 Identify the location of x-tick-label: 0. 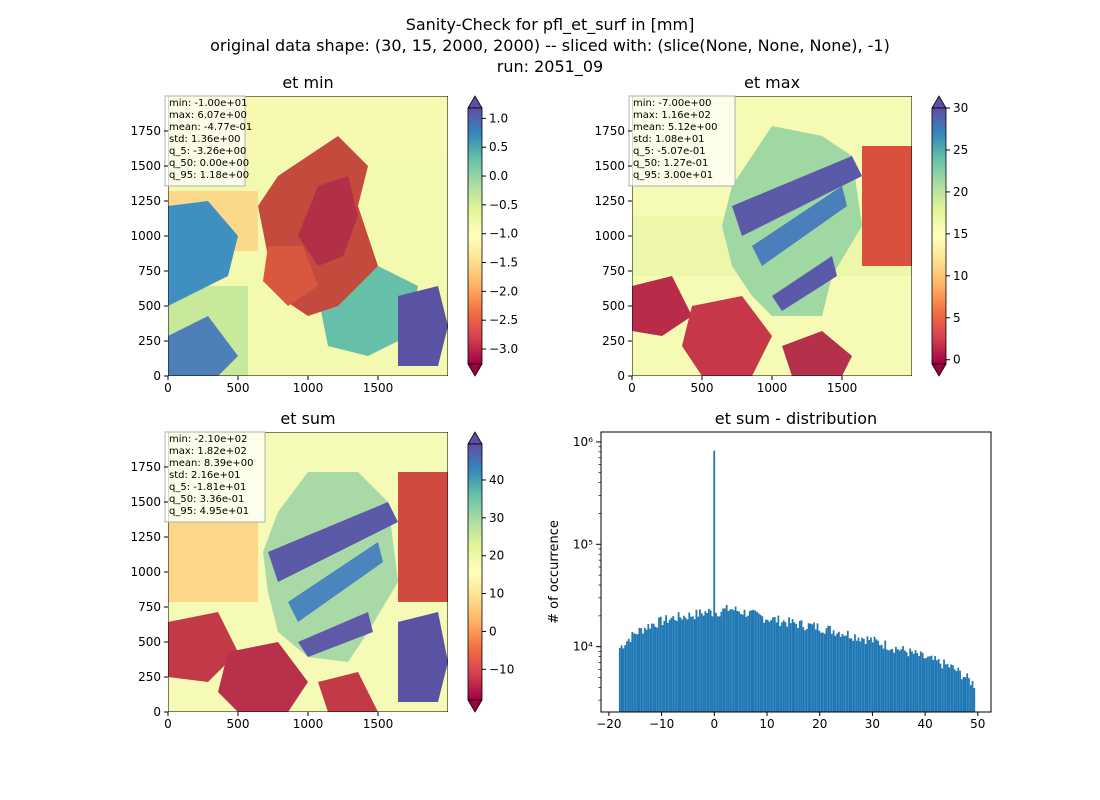
(632, 388).